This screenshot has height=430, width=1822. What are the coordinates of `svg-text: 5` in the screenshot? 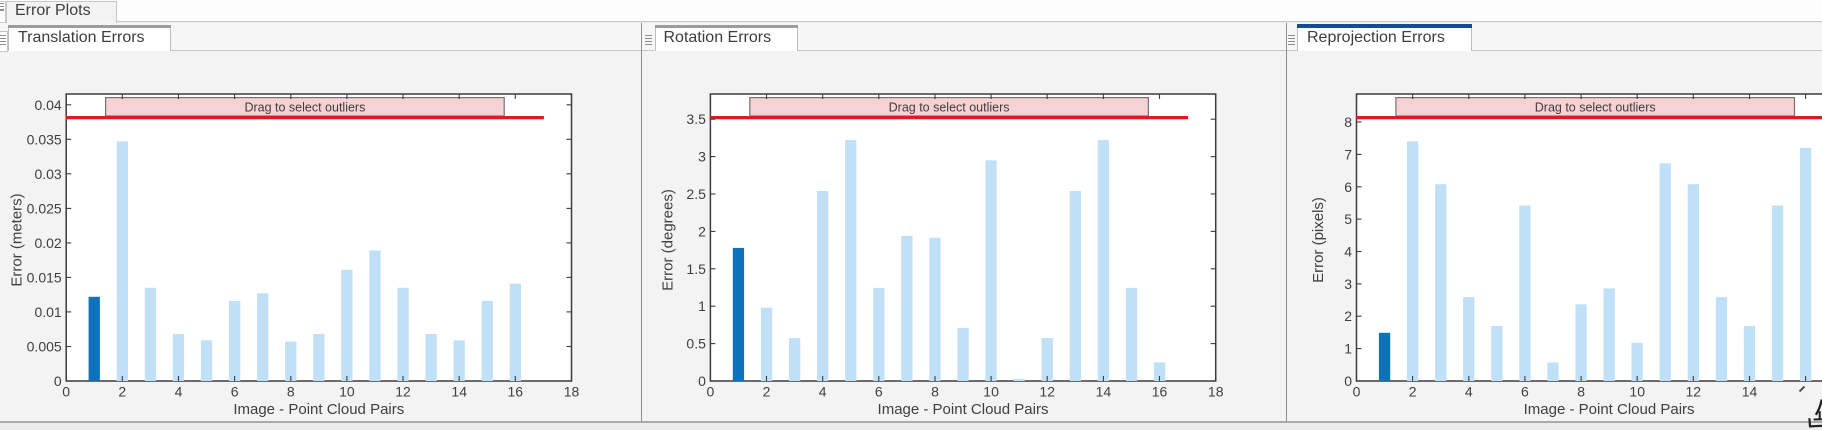 It's located at (1348, 219).